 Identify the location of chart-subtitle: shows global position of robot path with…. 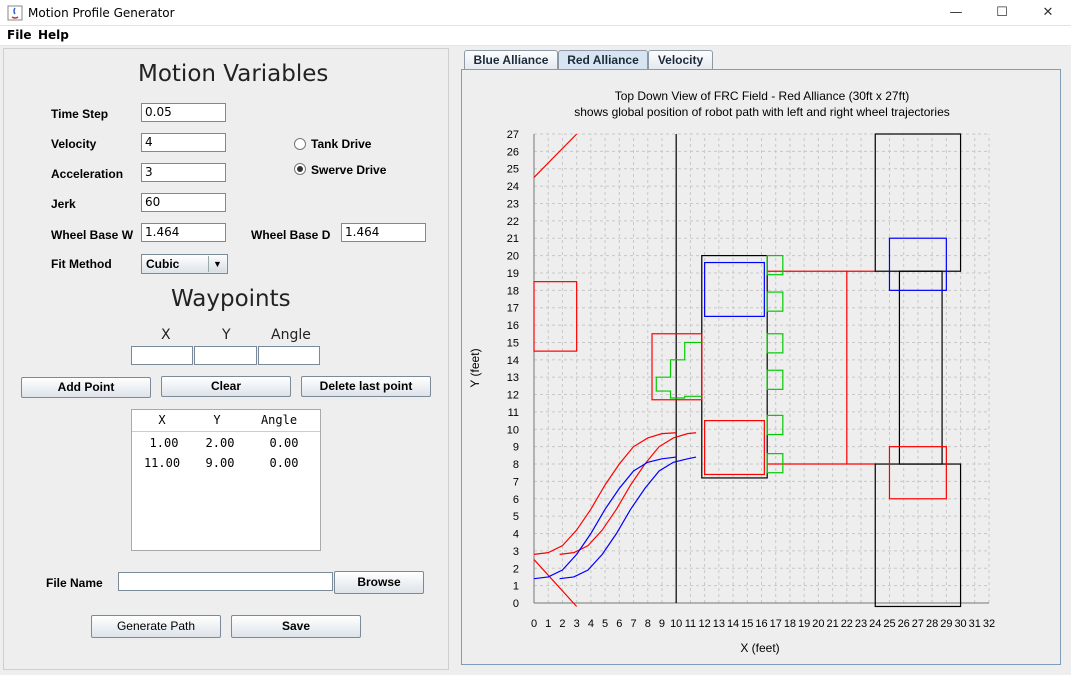
(762, 112).